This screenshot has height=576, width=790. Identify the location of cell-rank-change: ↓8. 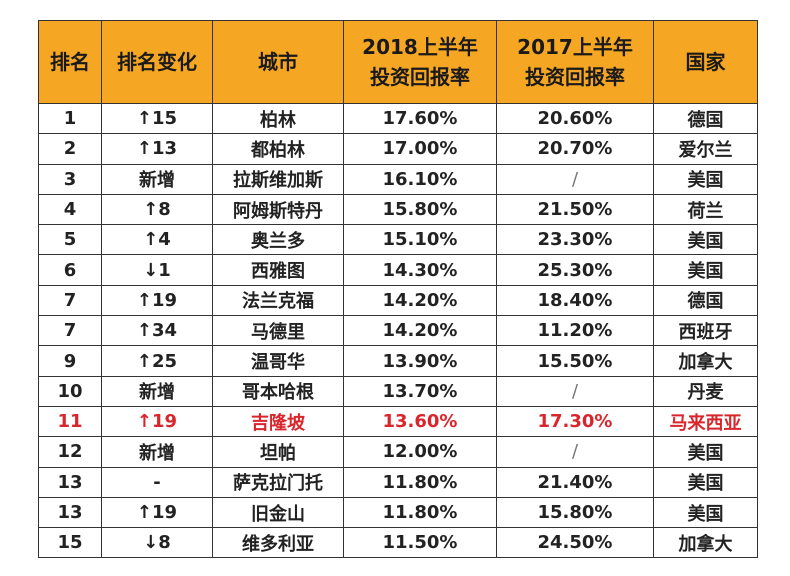
(157, 543).